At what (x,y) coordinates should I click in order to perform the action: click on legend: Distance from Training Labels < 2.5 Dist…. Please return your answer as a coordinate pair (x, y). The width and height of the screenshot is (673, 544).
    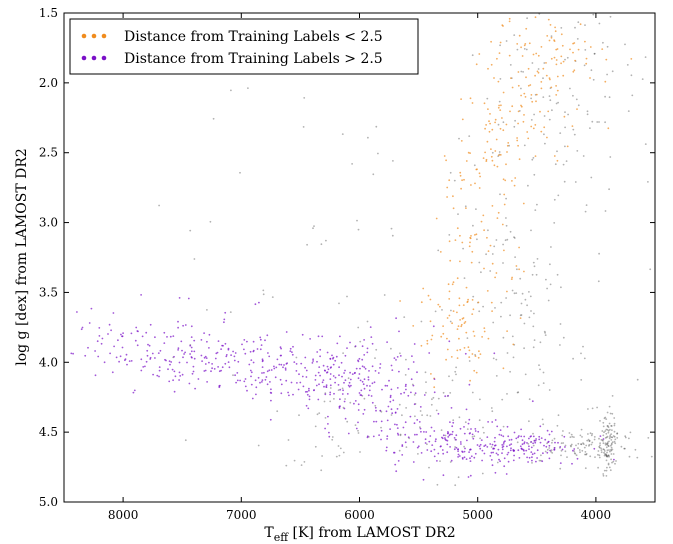
    Looking at the image, I should click on (244, 46).